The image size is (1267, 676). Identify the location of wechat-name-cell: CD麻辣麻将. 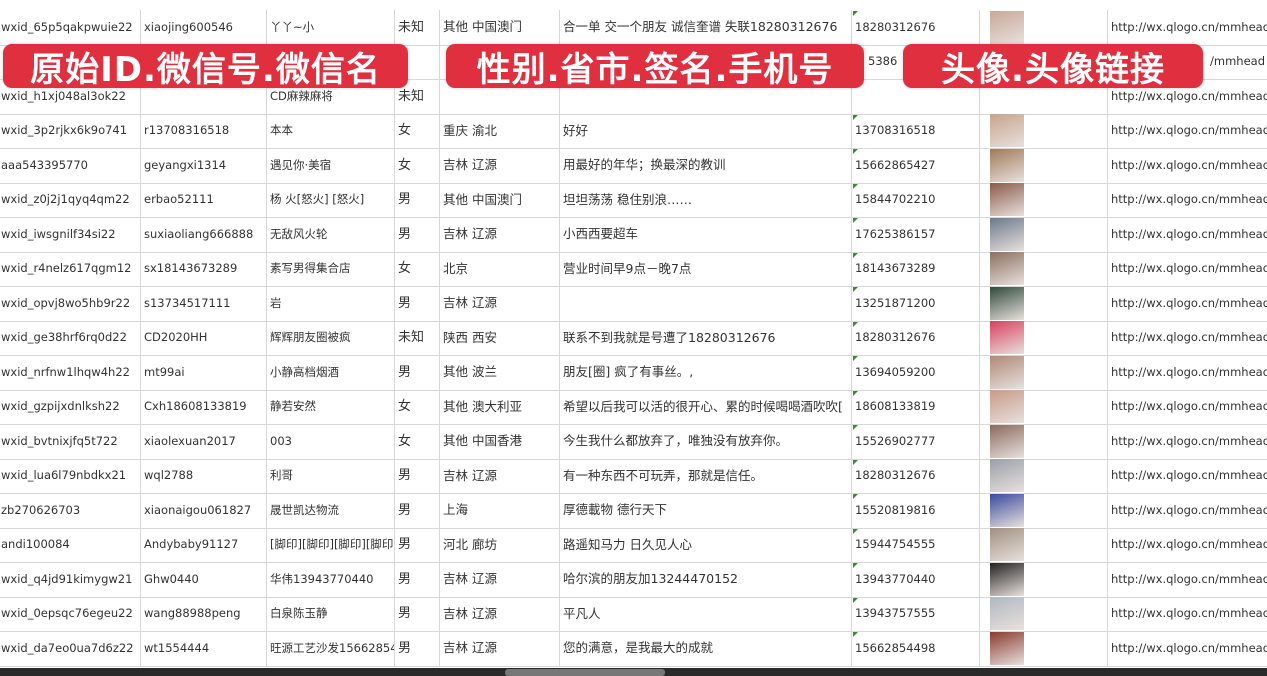
(331, 96).